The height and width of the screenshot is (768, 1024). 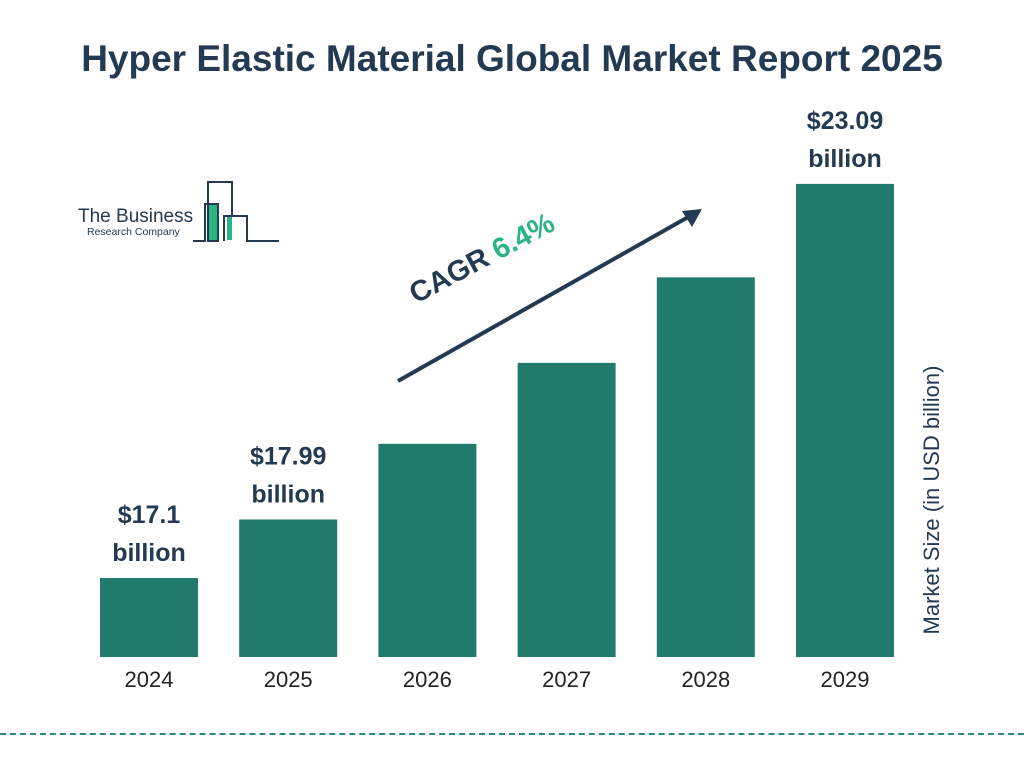 What do you see at coordinates (427, 679) in the screenshot?
I see `x-tick-label: 2026` at bounding box center [427, 679].